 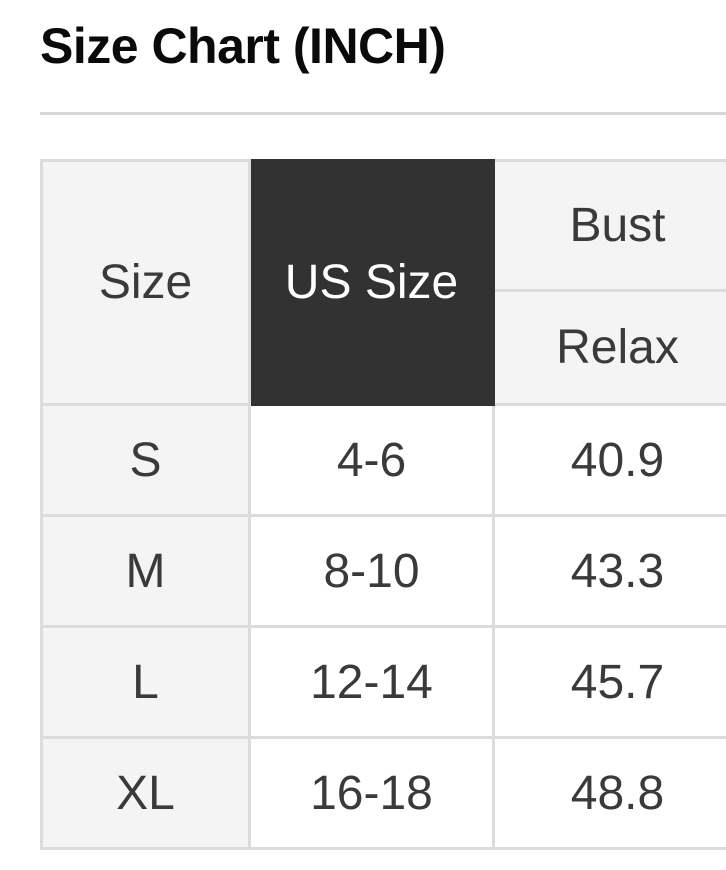 I want to click on bust-relax-cell: 43.3, so click(x=610, y=571).